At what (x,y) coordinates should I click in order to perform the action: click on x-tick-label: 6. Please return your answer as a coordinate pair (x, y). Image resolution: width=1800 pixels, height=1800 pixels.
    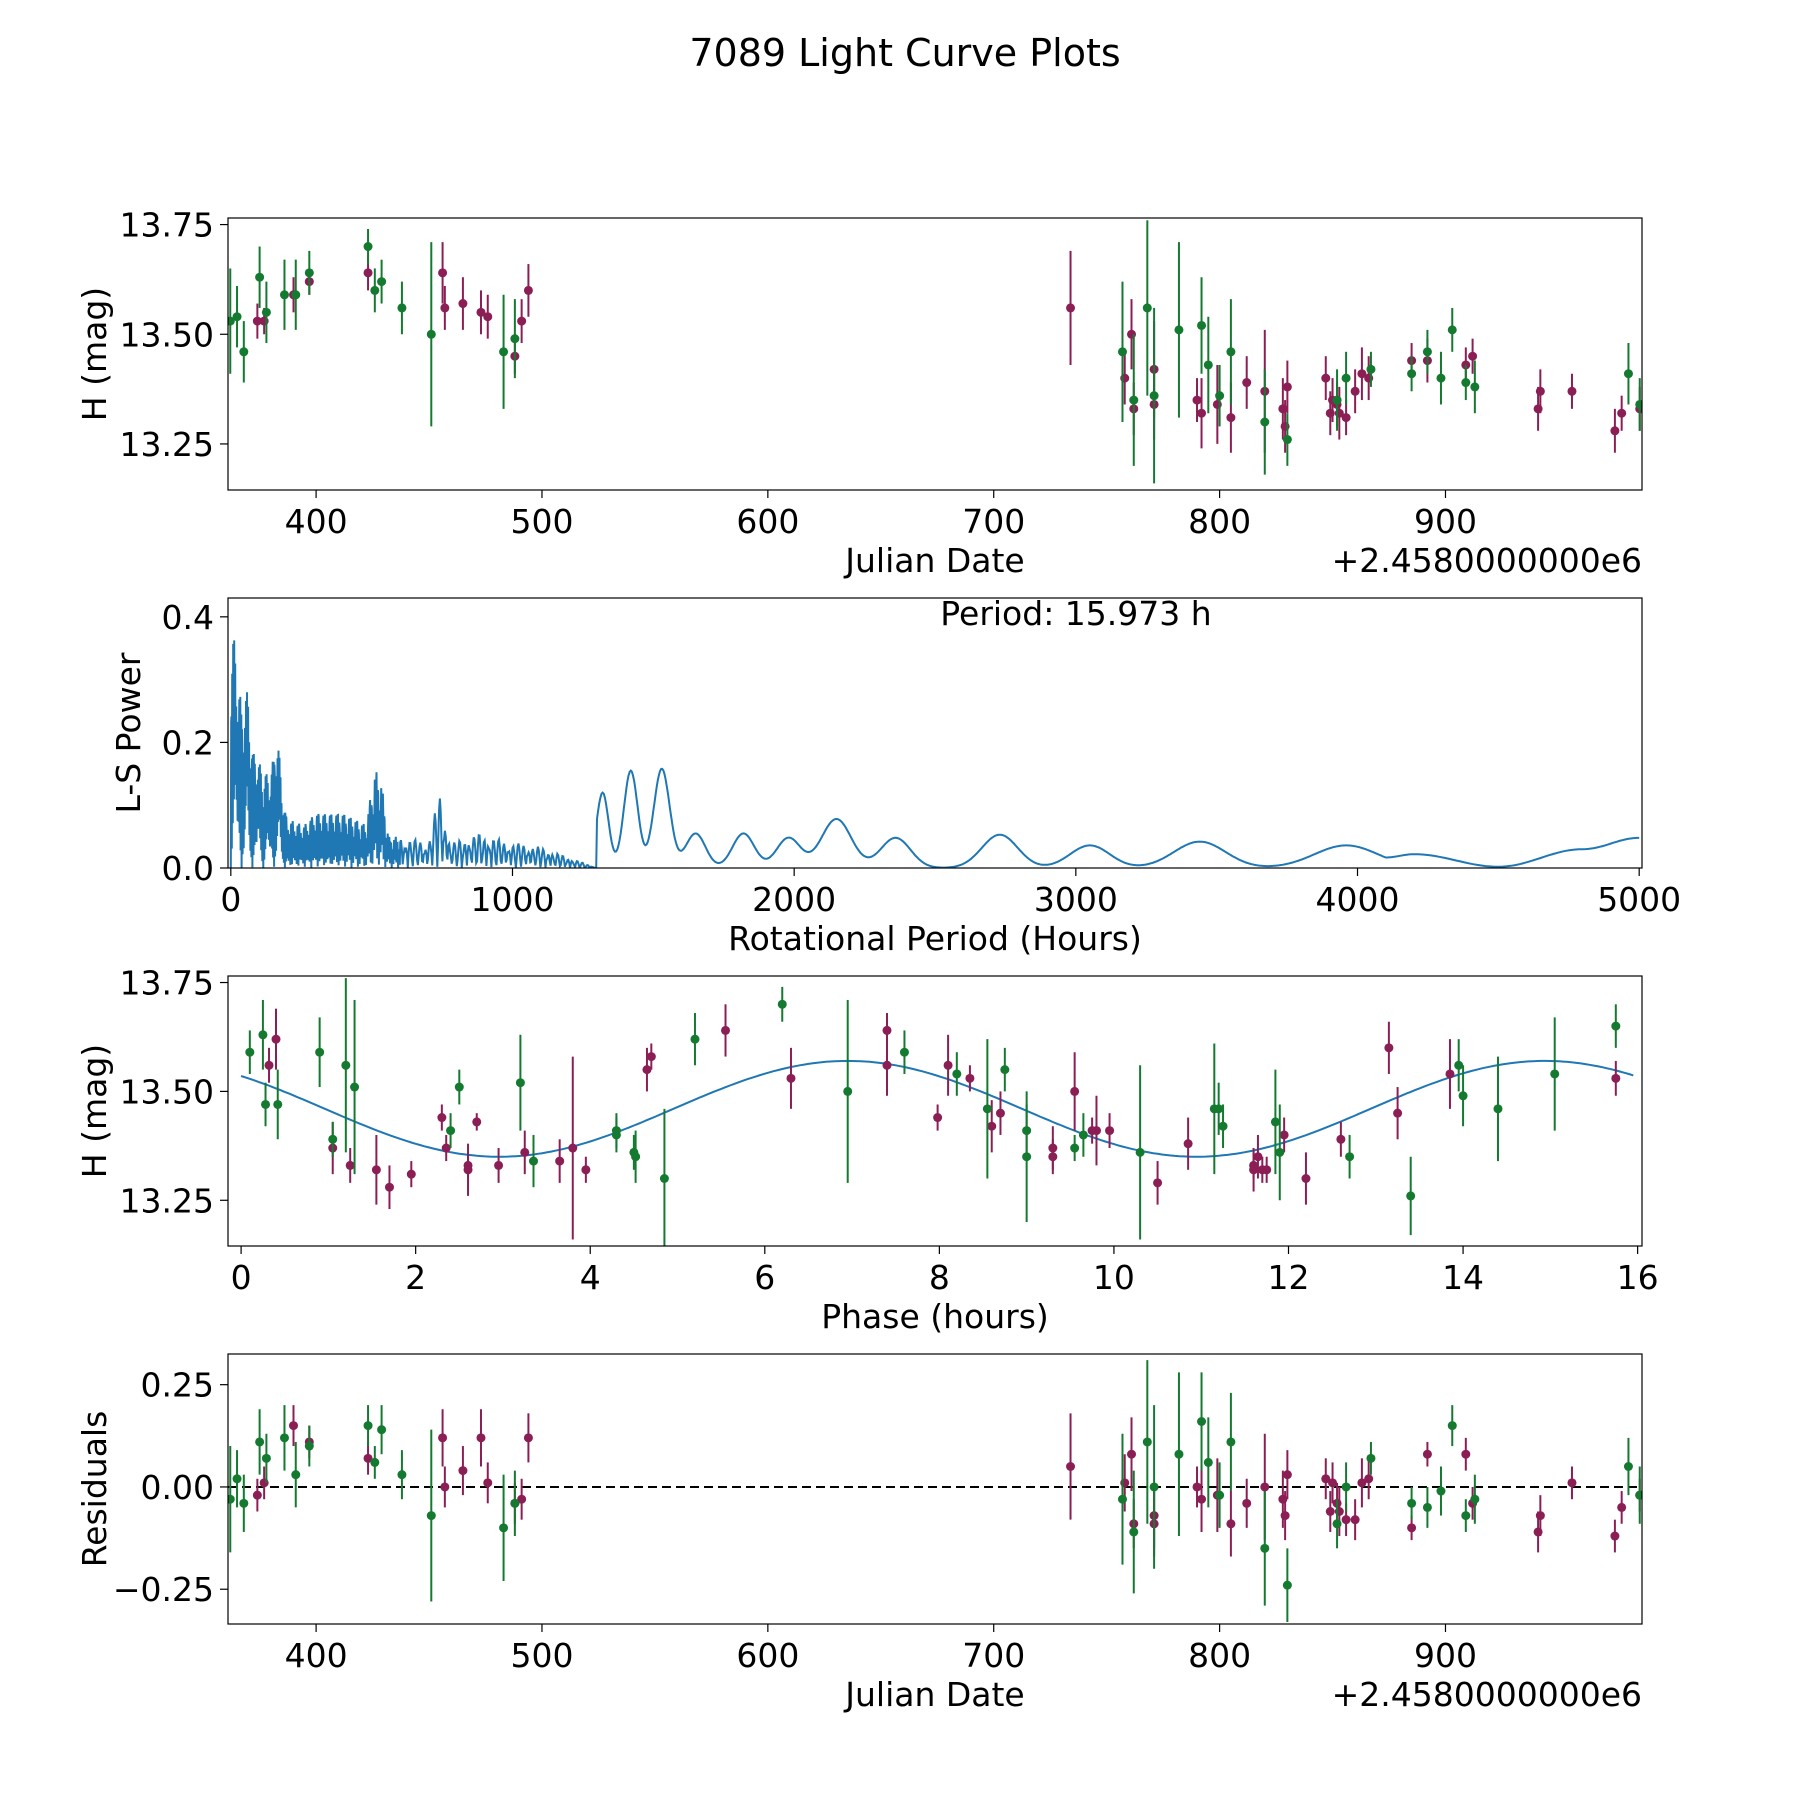
    Looking at the image, I should click on (764, 1277).